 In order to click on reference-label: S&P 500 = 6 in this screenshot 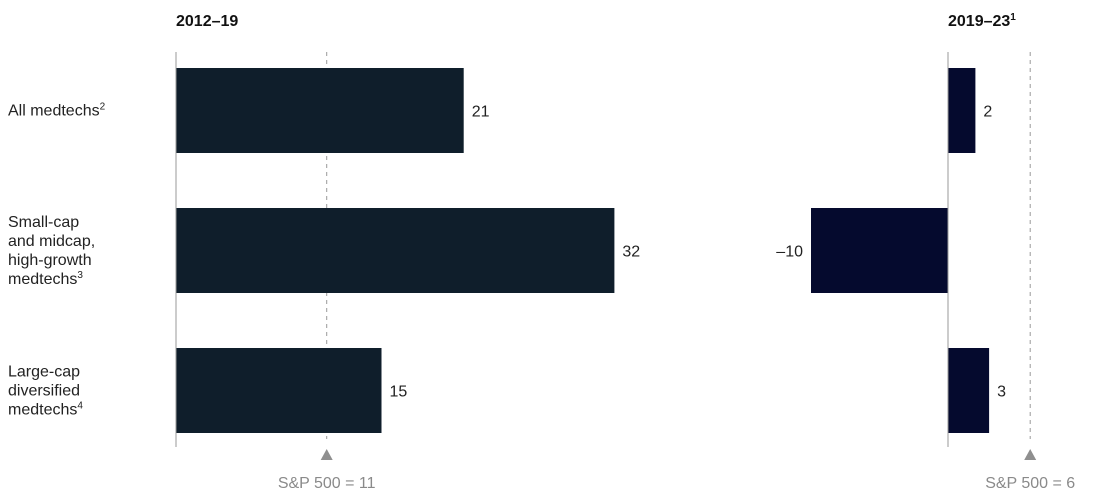, I will do `click(1030, 483)`.